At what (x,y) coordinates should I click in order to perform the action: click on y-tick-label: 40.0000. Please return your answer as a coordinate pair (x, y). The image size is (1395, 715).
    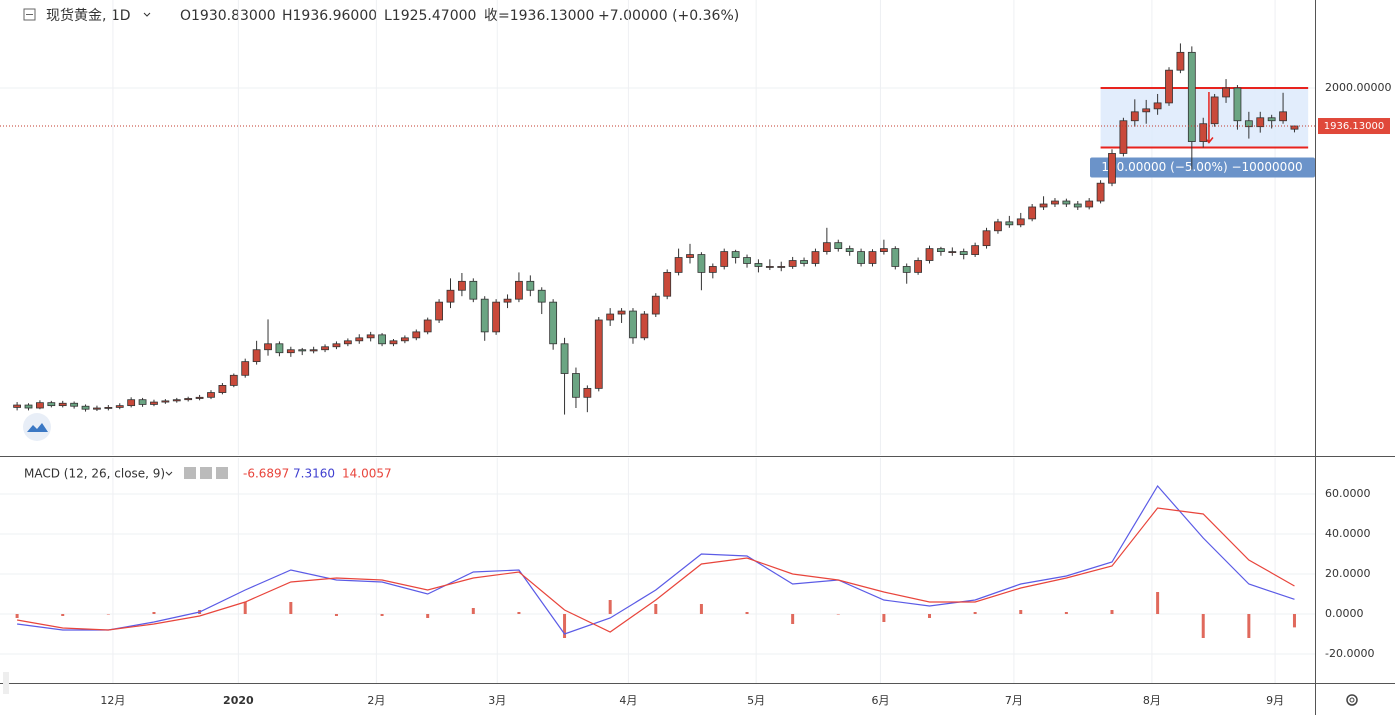
    Looking at the image, I should click on (1348, 533).